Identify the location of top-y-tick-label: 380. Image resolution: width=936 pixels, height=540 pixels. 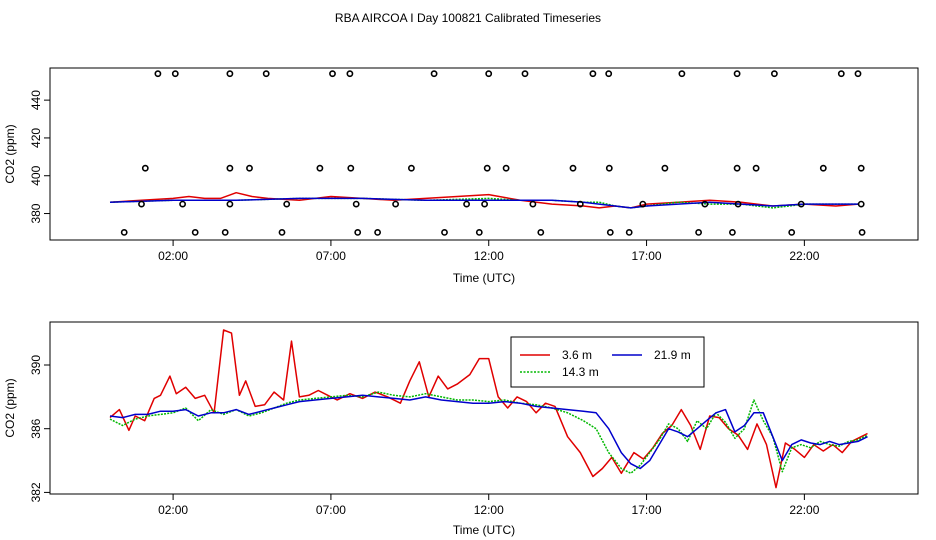
(36, 213).